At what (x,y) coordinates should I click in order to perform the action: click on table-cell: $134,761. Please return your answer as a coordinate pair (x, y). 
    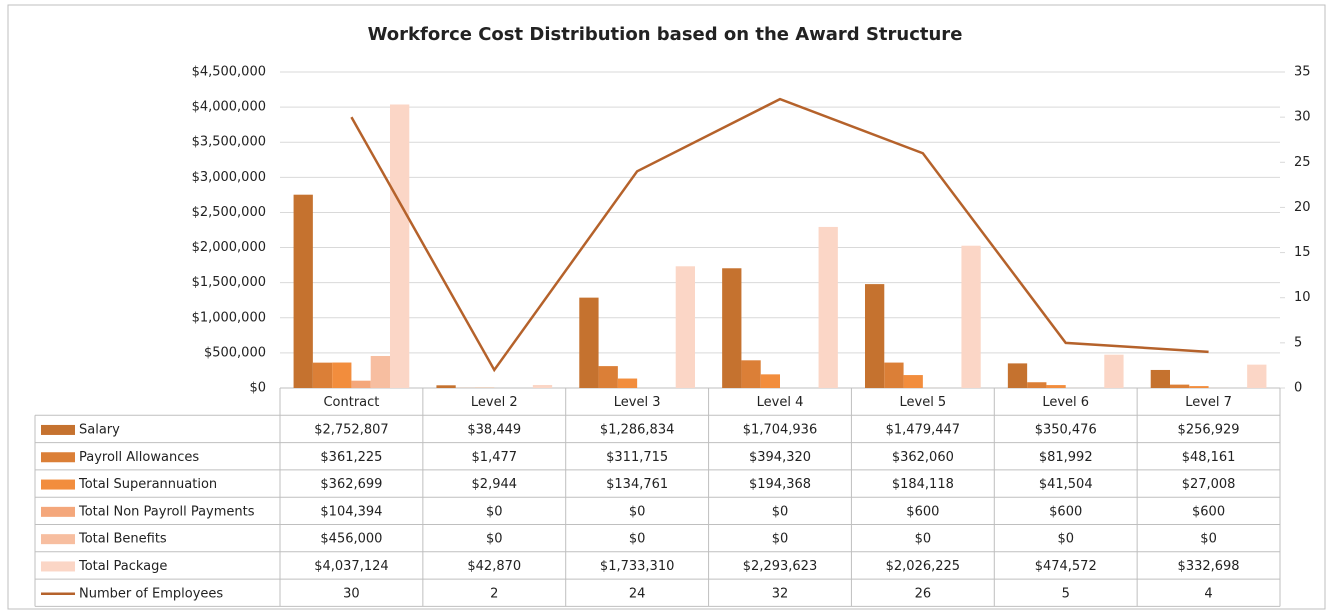
    Looking at the image, I should click on (637, 484).